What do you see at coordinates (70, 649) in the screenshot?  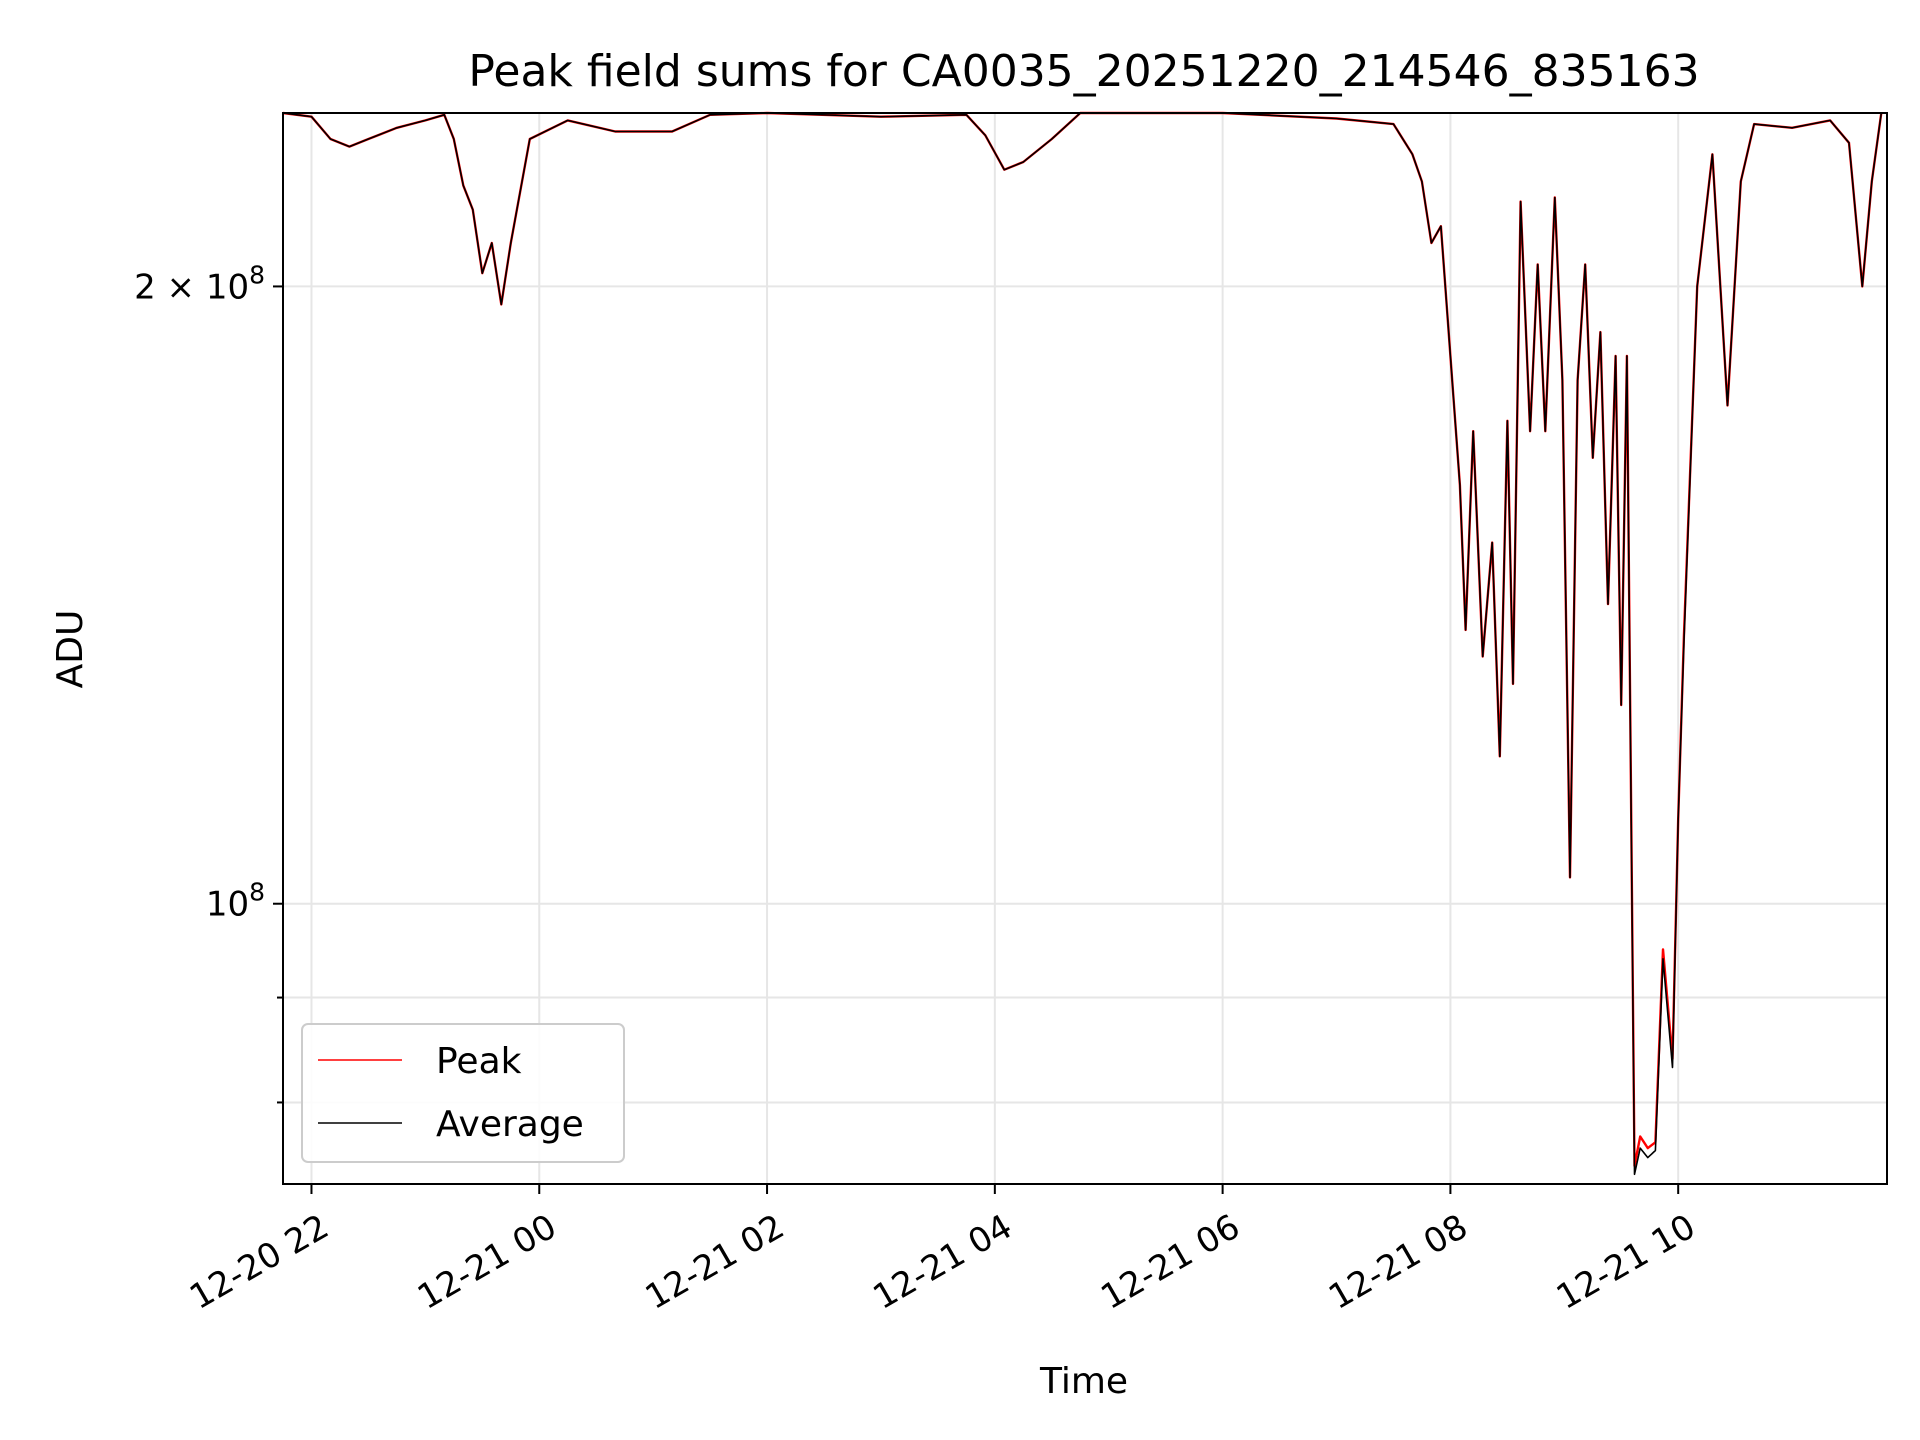 I see `y-axis-label: ADU` at bounding box center [70, 649].